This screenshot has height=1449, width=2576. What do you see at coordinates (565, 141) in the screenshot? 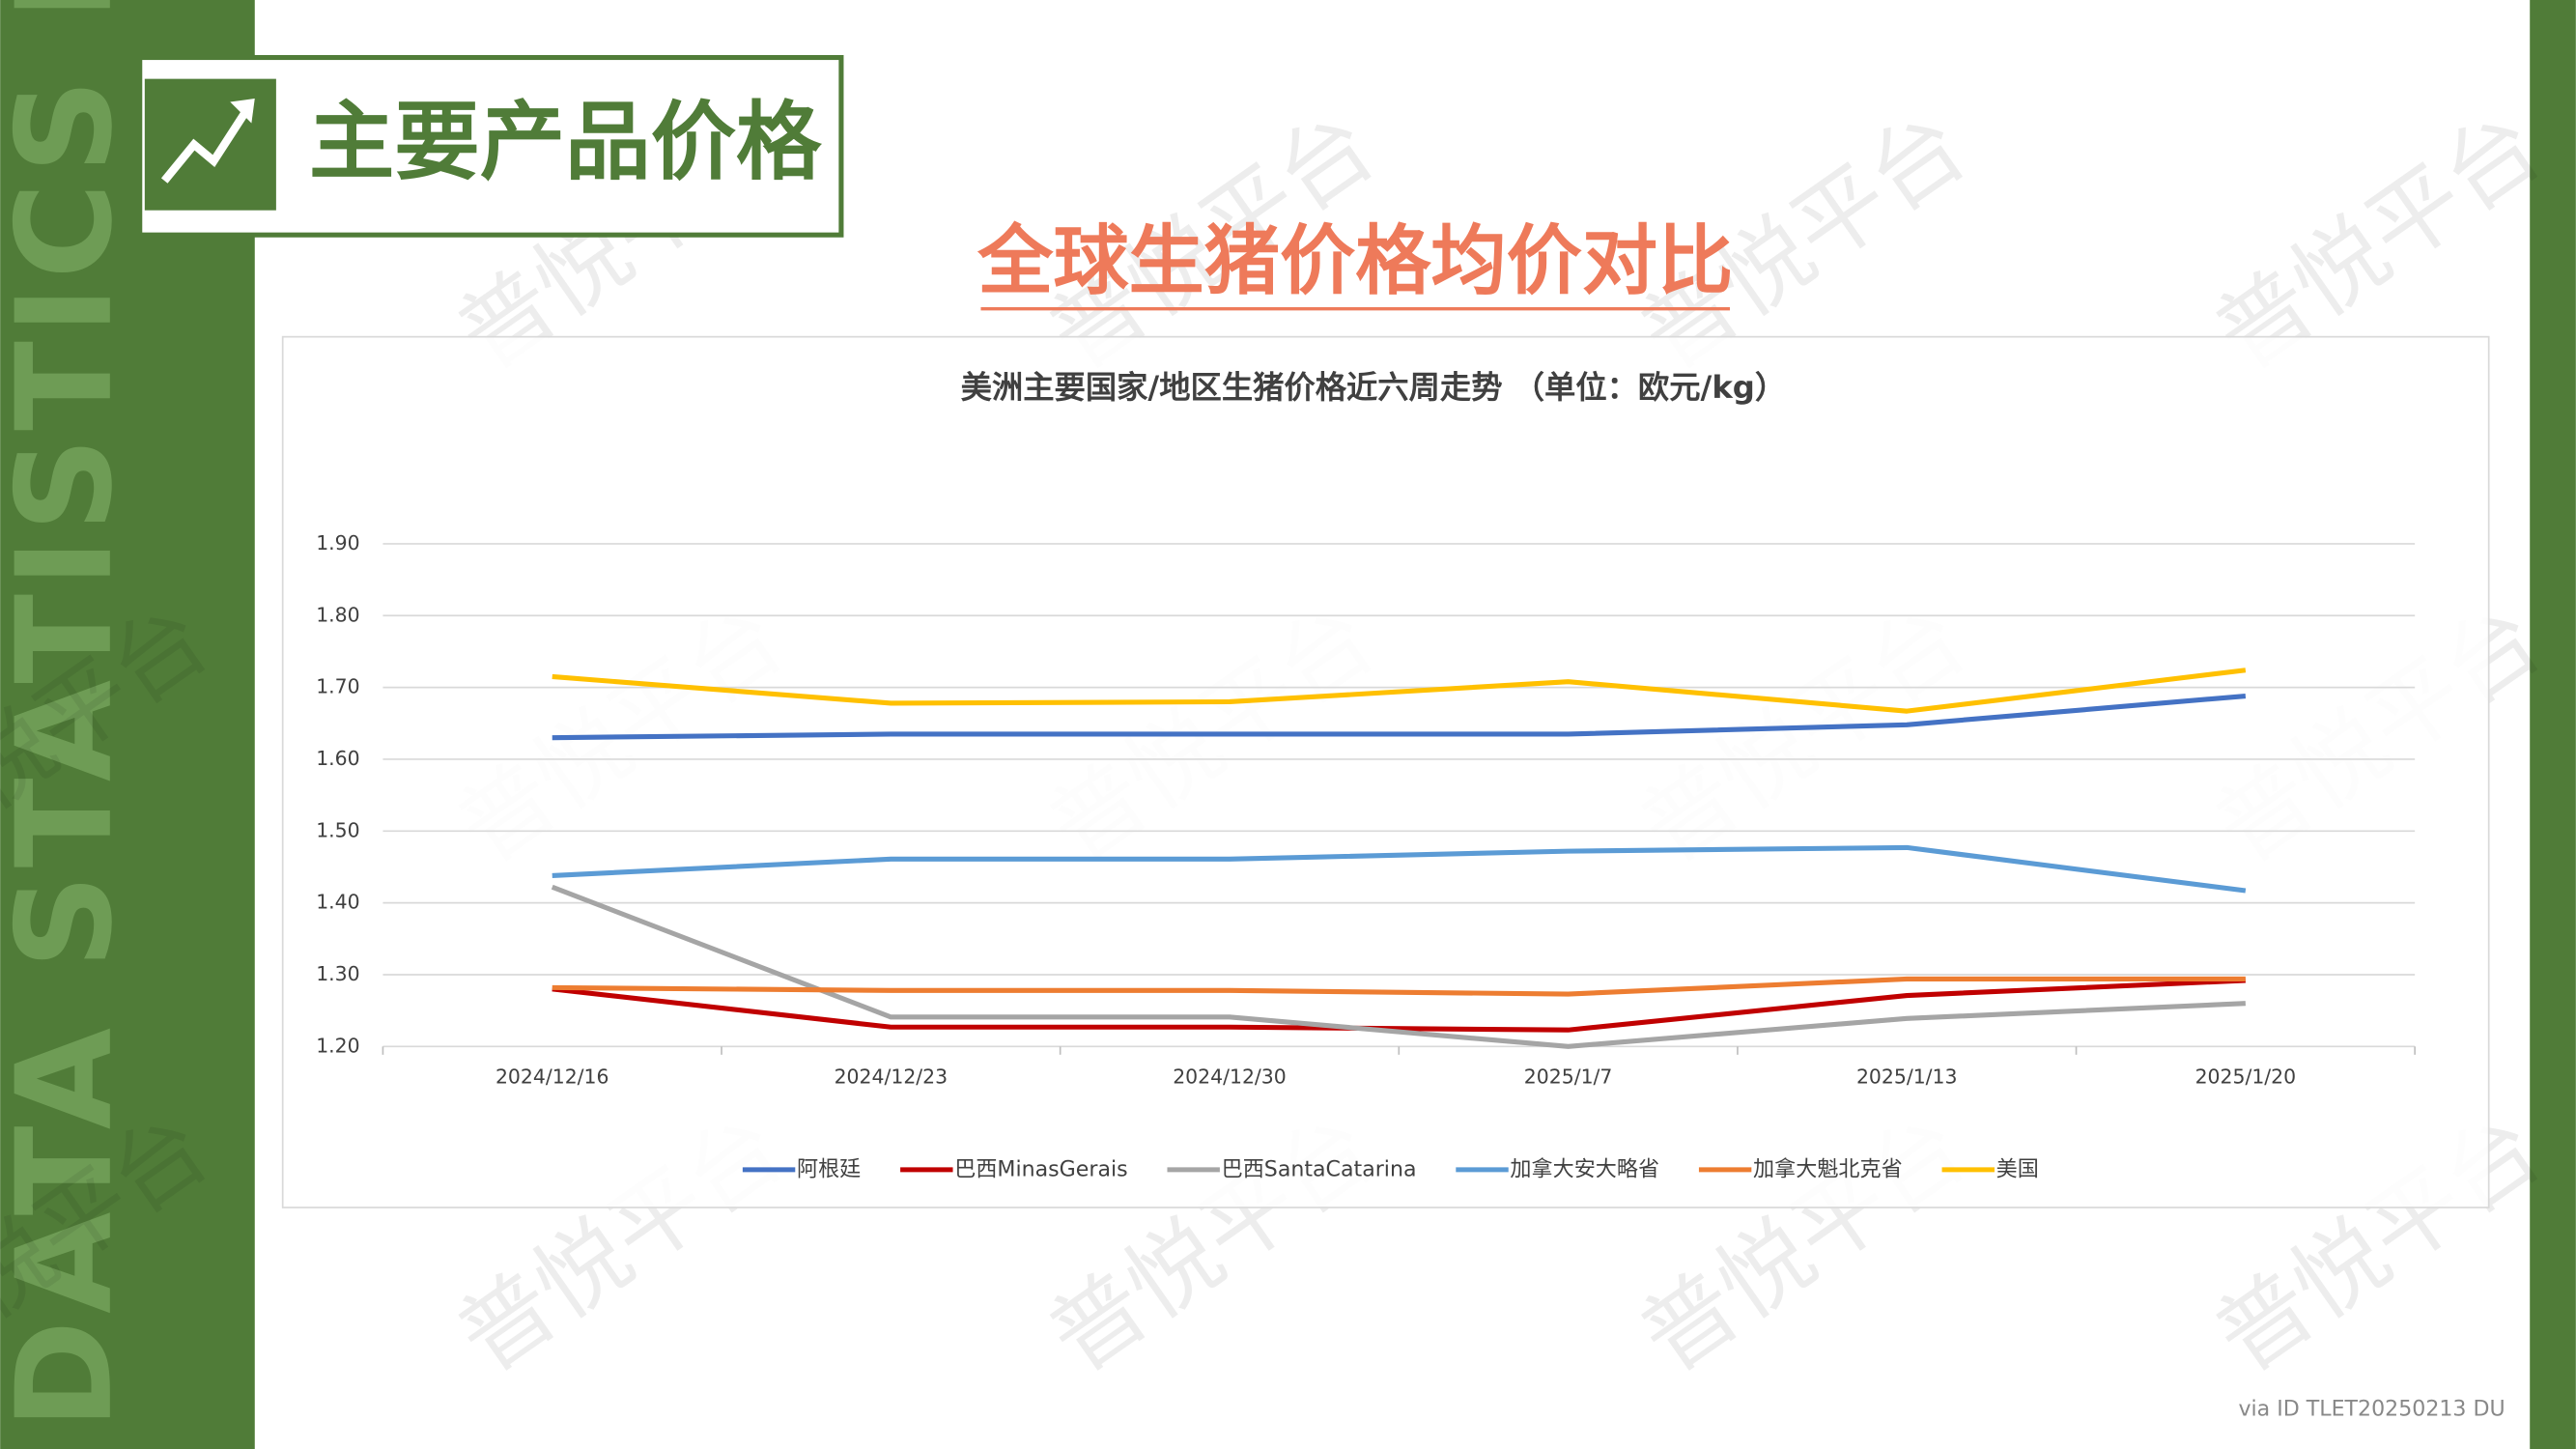
I see `section-title: 主要产品价格` at bounding box center [565, 141].